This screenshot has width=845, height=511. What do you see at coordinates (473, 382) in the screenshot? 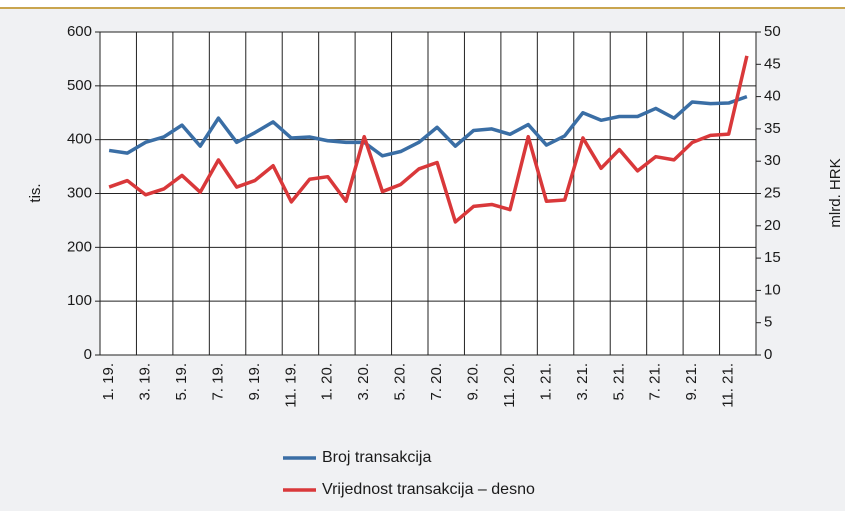
I see `x-tick-label: 9. 20.` at bounding box center [473, 382].